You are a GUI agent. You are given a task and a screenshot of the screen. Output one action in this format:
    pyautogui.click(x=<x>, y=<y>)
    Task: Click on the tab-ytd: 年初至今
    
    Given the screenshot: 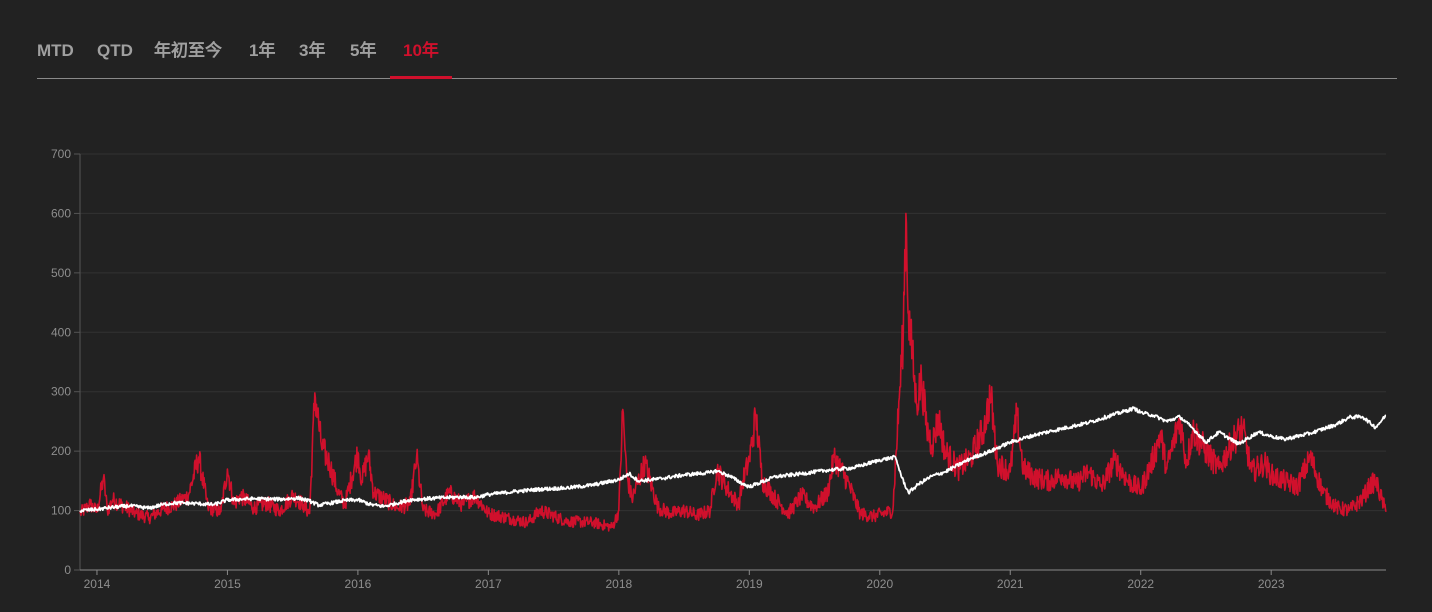 What is the action you would take?
    pyautogui.click(x=188, y=56)
    